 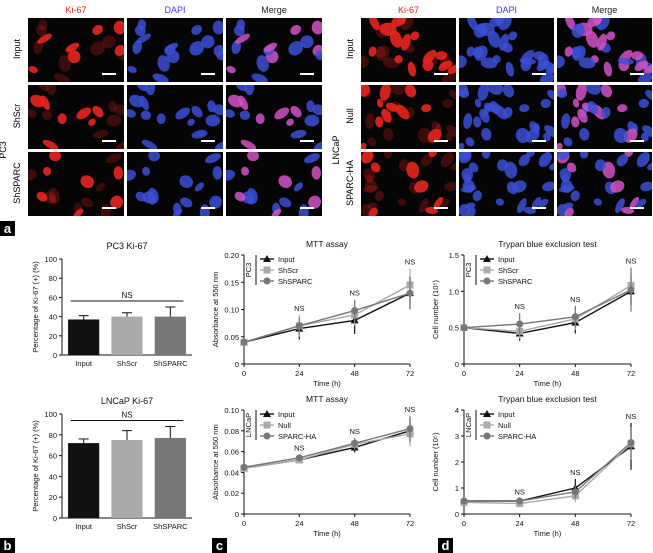 I want to click on pc3-row-label: ShSPARC, so click(x=17, y=183).